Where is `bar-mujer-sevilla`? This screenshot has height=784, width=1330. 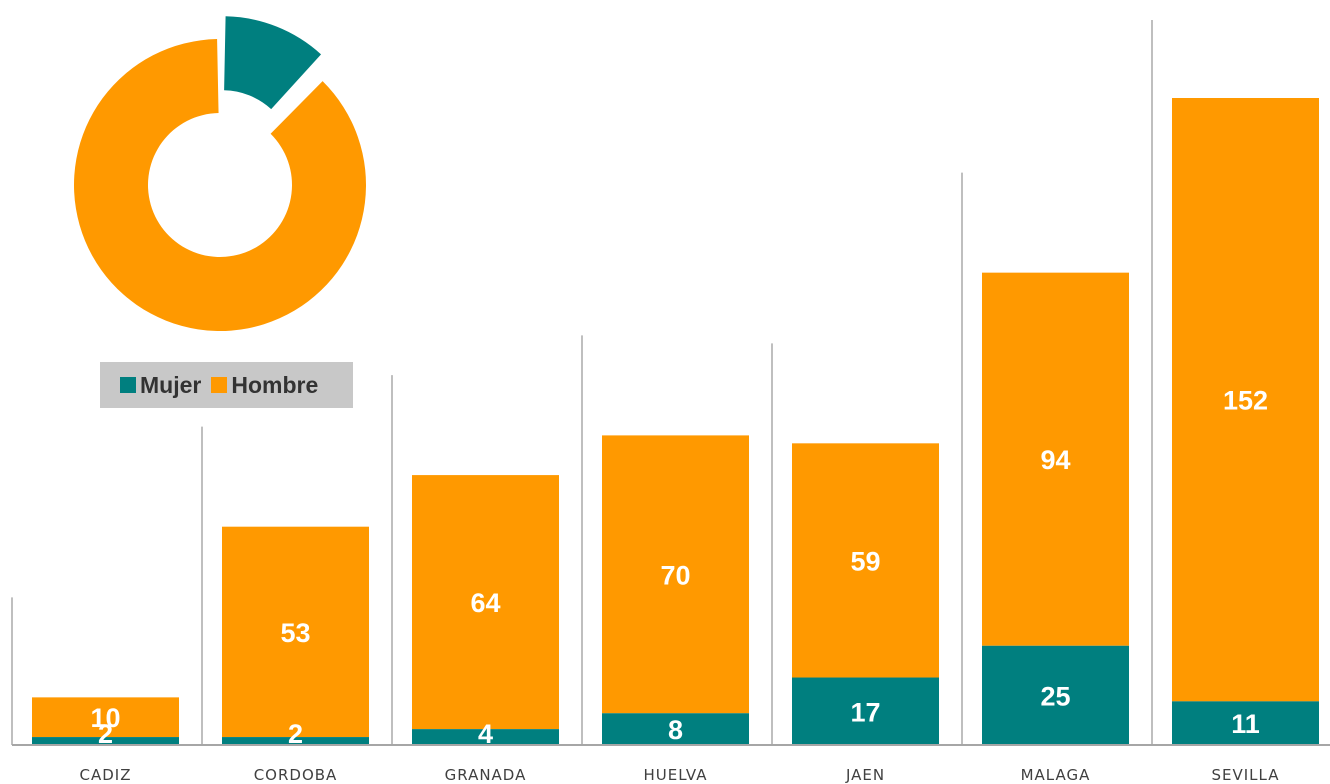 bar-mujer-sevilla is located at coordinates (1245, 723).